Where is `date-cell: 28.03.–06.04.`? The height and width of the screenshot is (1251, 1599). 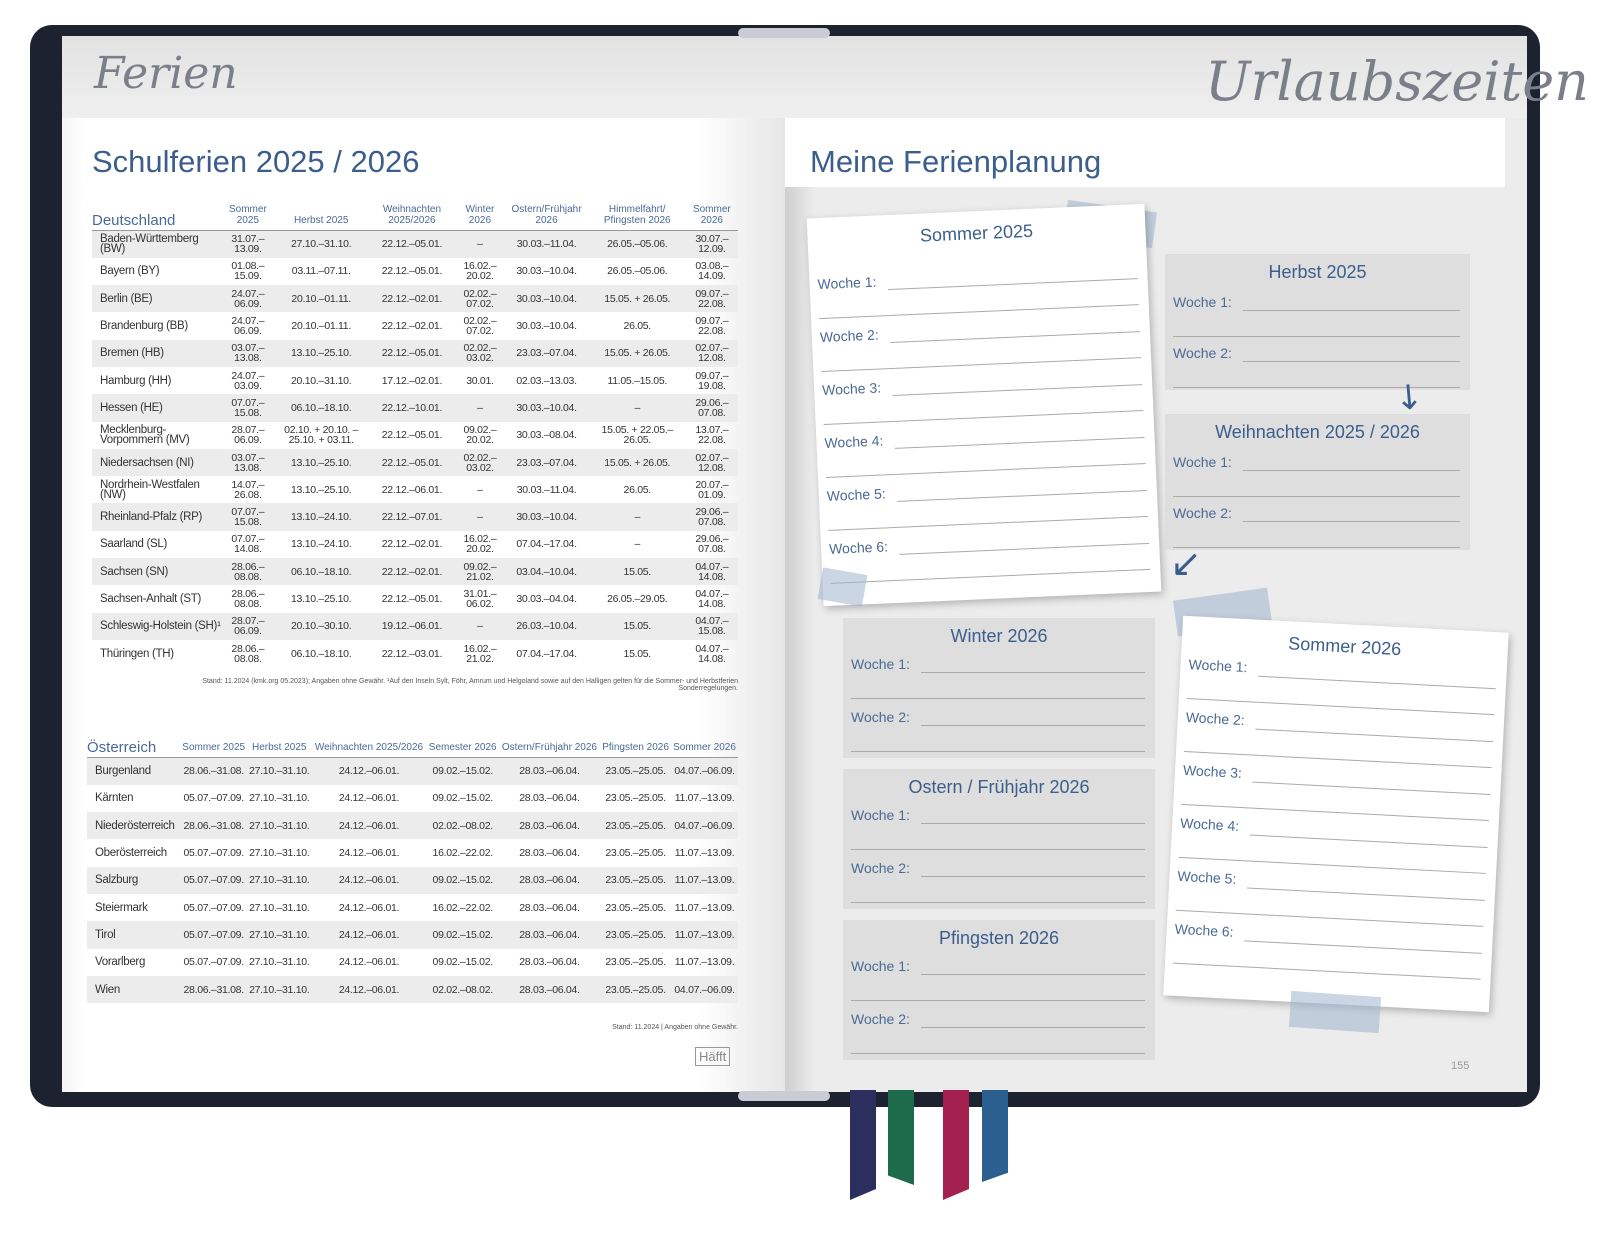
date-cell: 28.03.–06.04. is located at coordinates (549, 826).